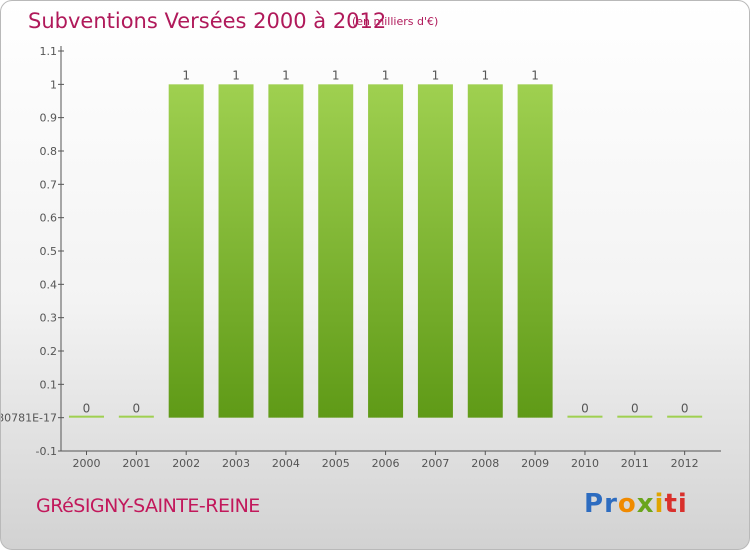 This screenshot has height=550, width=750. What do you see at coordinates (627, 504) in the screenshot?
I see `logo-letter: o` at bounding box center [627, 504].